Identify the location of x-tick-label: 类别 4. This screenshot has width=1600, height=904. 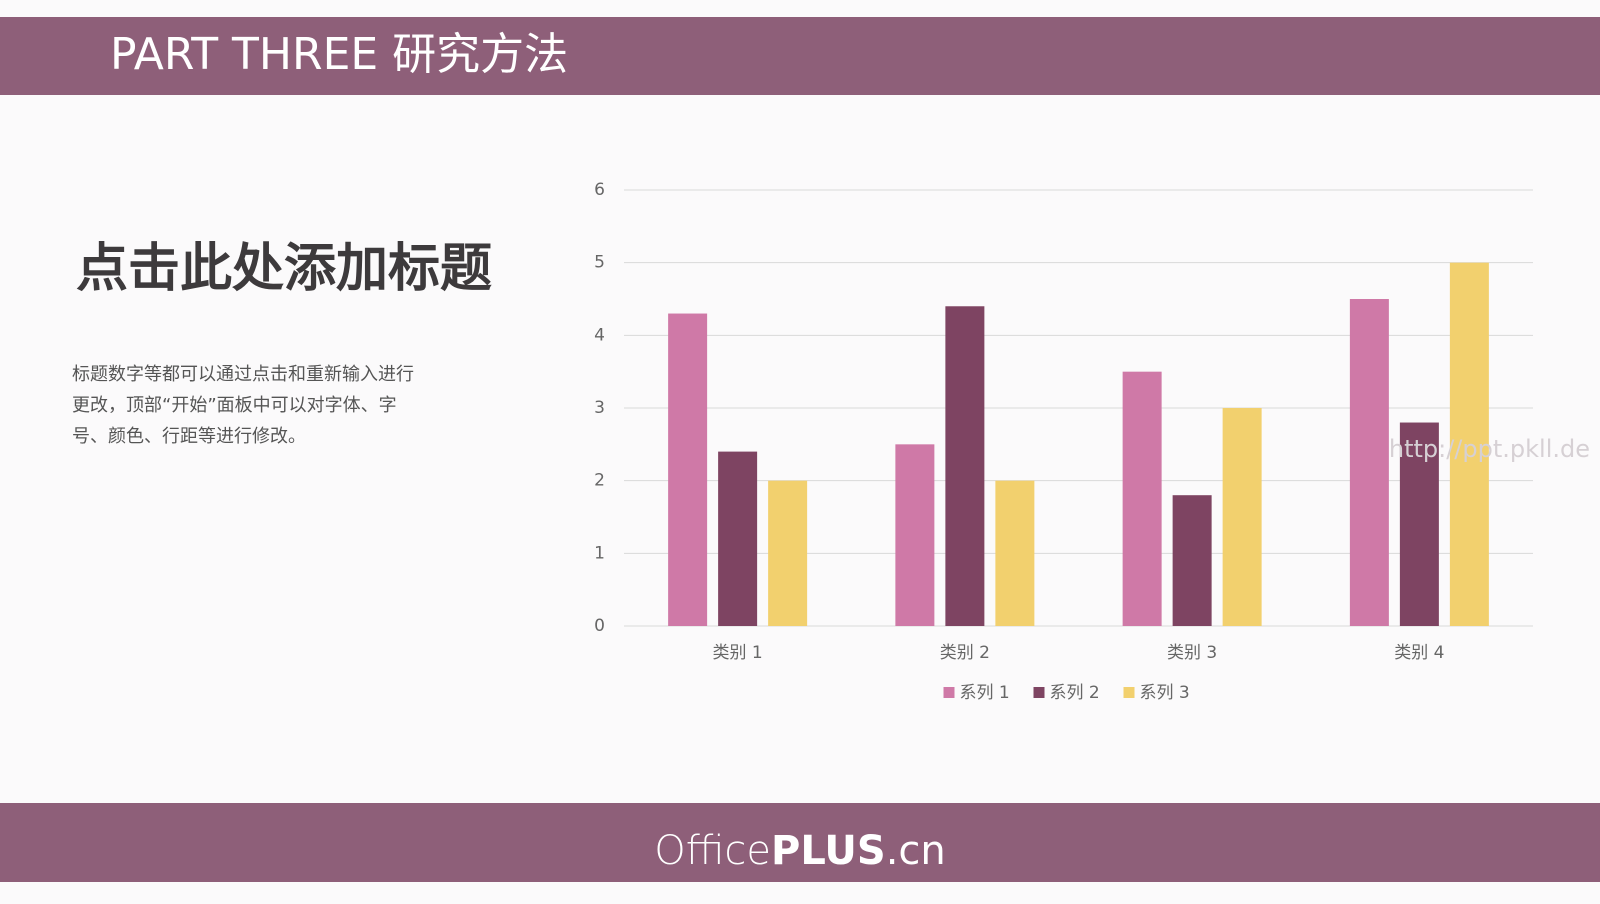
(1419, 653).